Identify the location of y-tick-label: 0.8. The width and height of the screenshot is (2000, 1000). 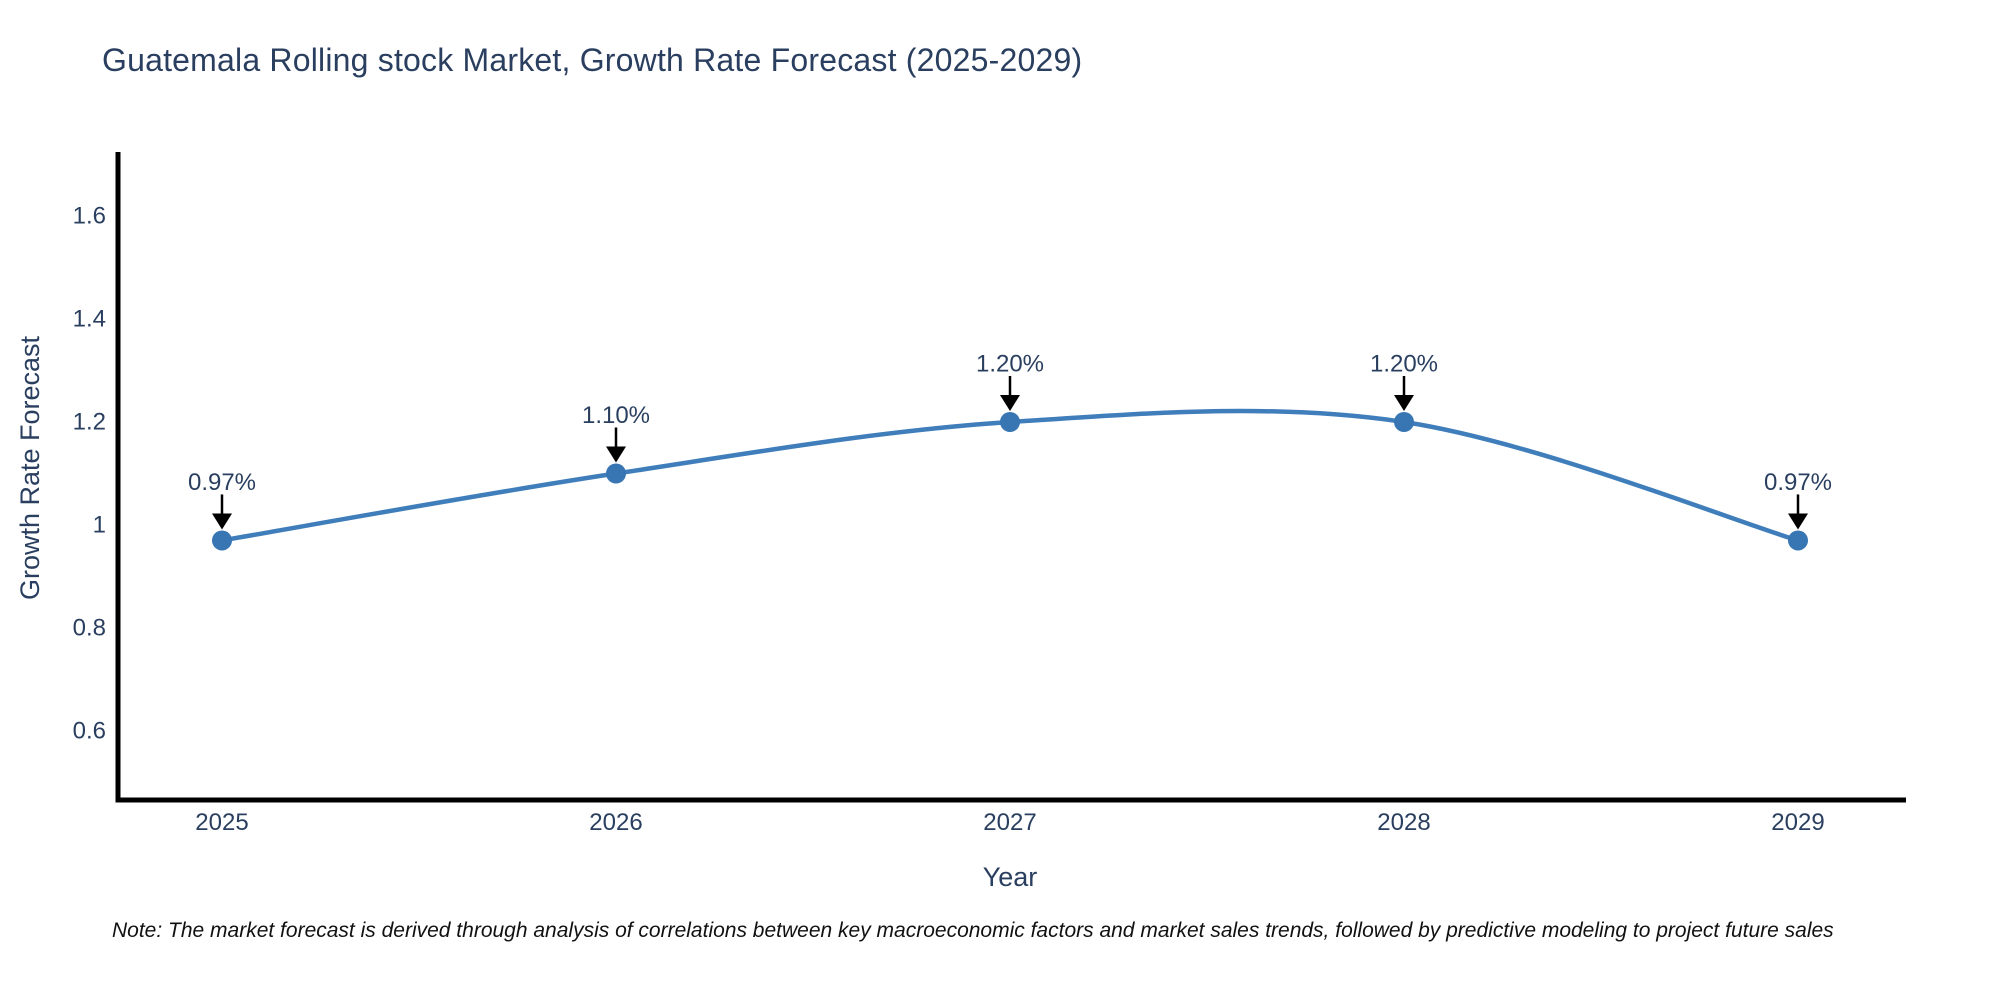
(89, 628).